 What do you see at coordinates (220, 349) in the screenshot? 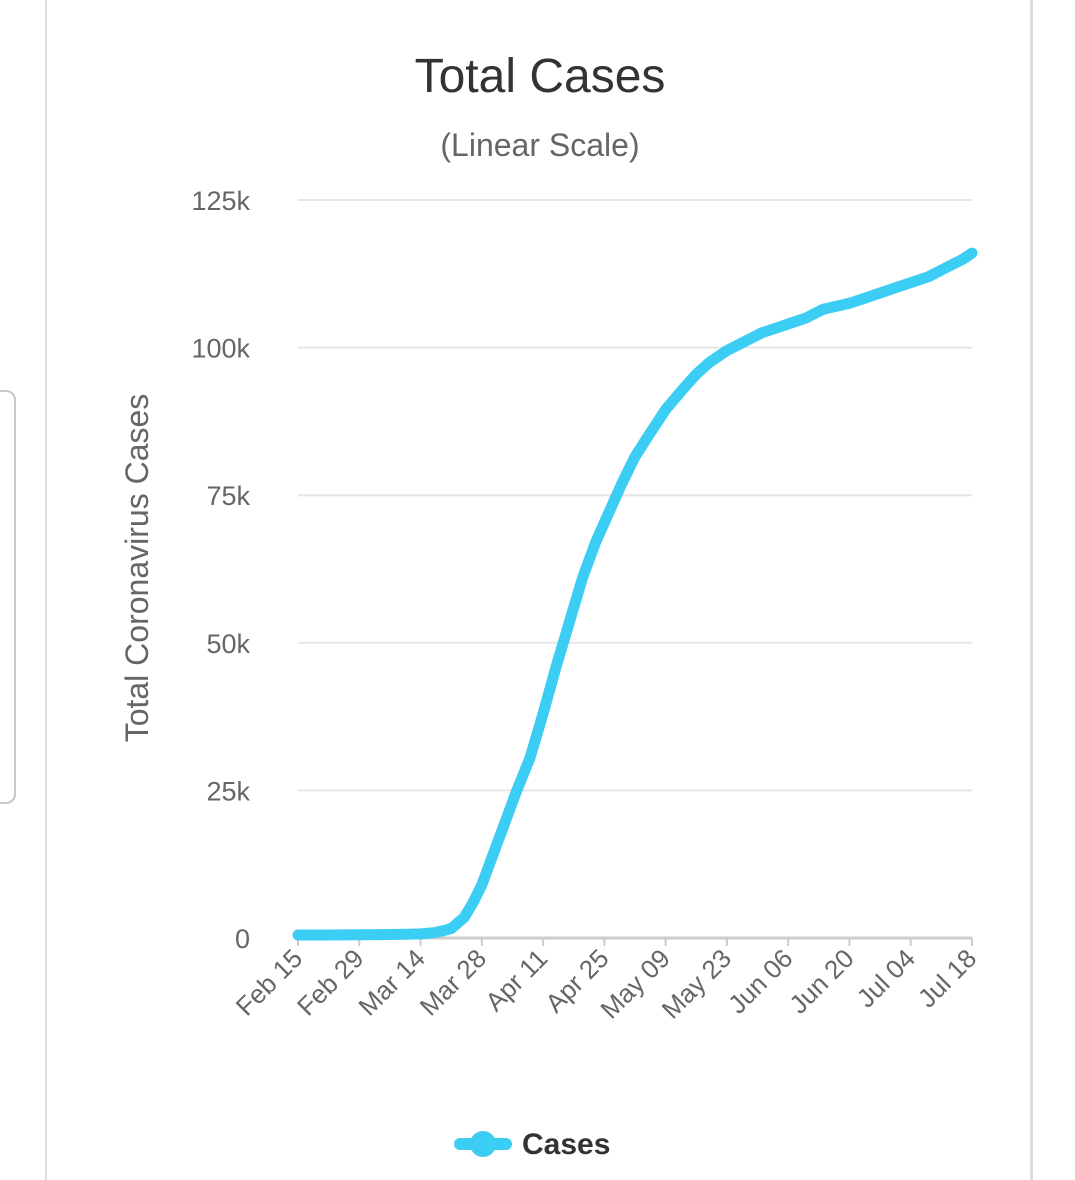
I see `y-tick-label: 100k` at bounding box center [220, 349].